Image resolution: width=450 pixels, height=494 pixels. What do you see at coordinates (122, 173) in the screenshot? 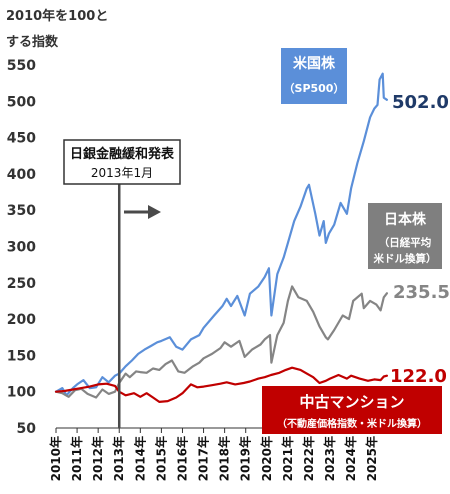
I see `boj-annotation-date: 2013年1月` at bounding box center [122, 173].